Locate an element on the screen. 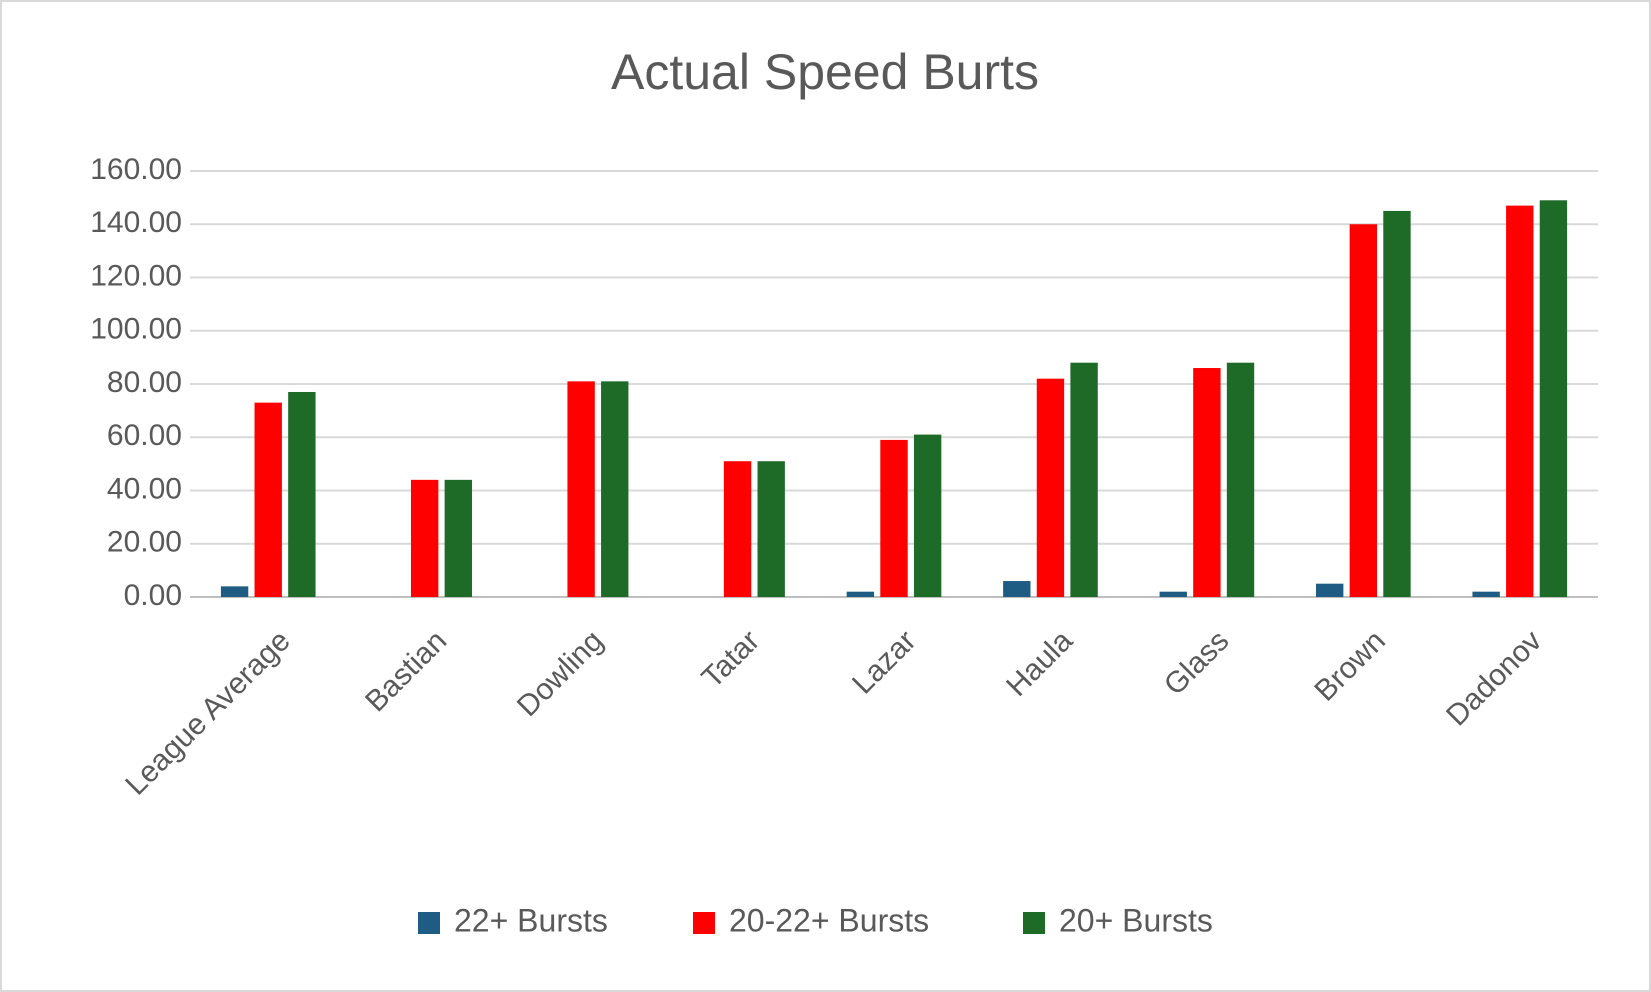 This screenshot has height=992, width=1651. legend-label: 20+ Bursts is located at coordinates (1136, 920).